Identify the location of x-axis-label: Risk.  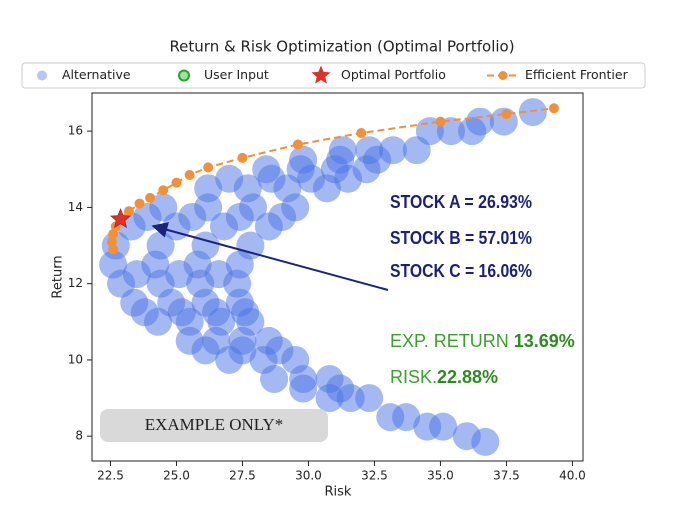
(338, 492).